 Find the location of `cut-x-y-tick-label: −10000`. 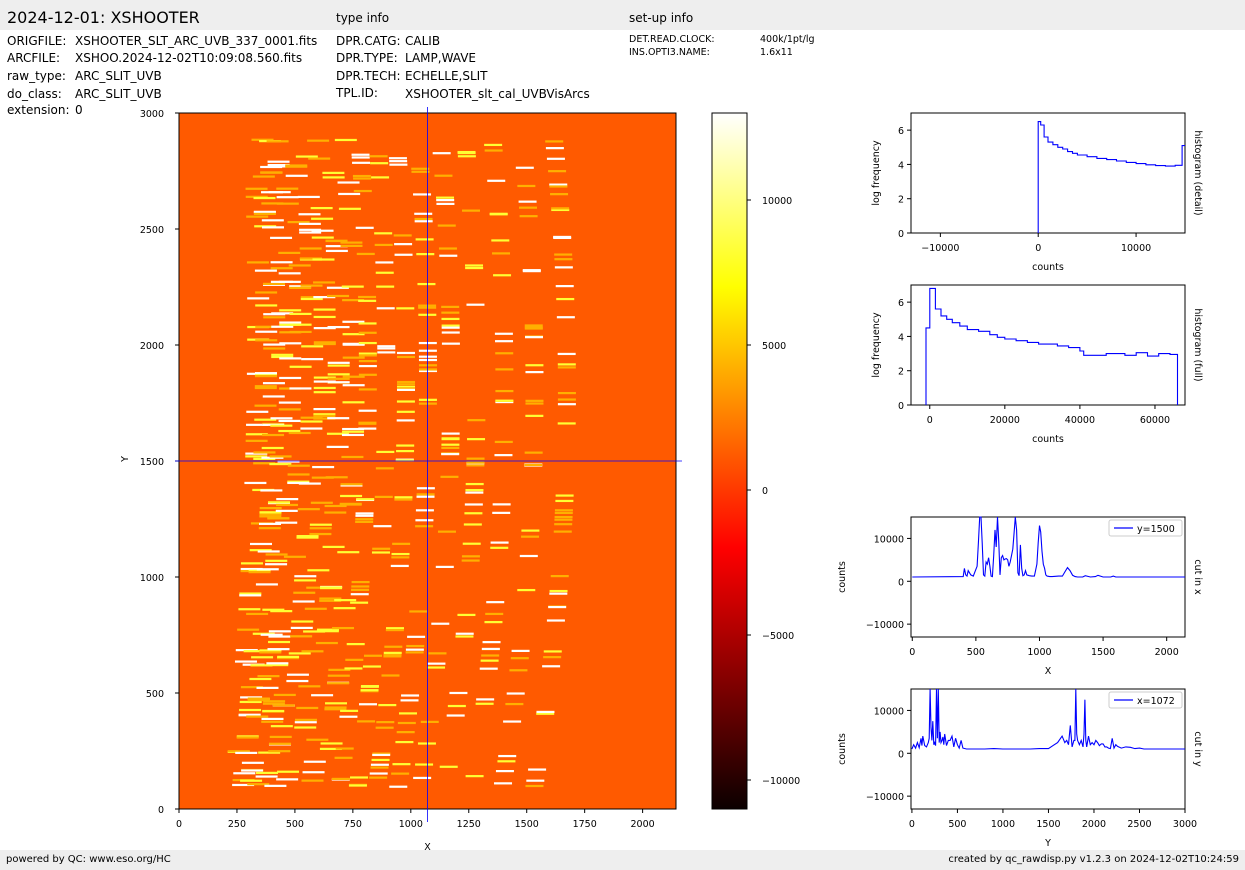

cut-x-y-tick-label: −10000 is located at coordinates (885, 625).